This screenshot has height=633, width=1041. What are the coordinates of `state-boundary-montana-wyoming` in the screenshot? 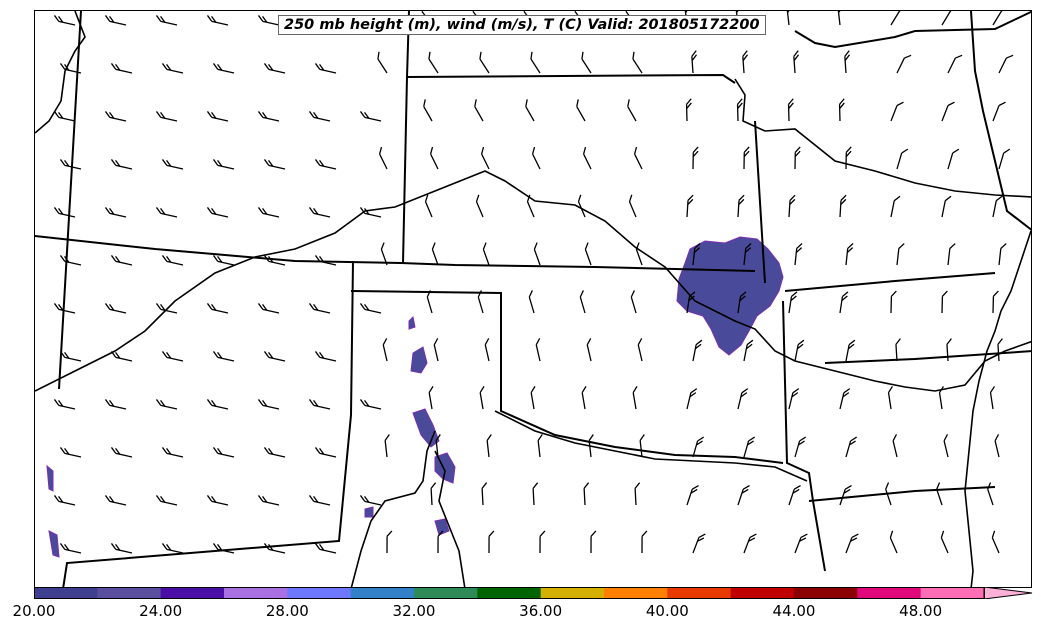 It's located at (70, 200).